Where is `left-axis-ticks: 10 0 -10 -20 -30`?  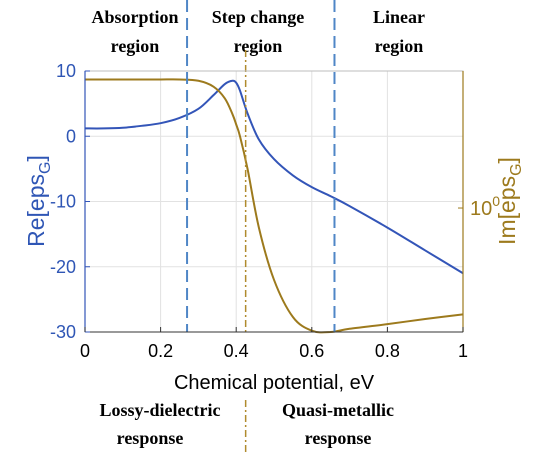 left-axis-ticks: 10 0 -10 -20 -30 is located at coordinates (70, 201).